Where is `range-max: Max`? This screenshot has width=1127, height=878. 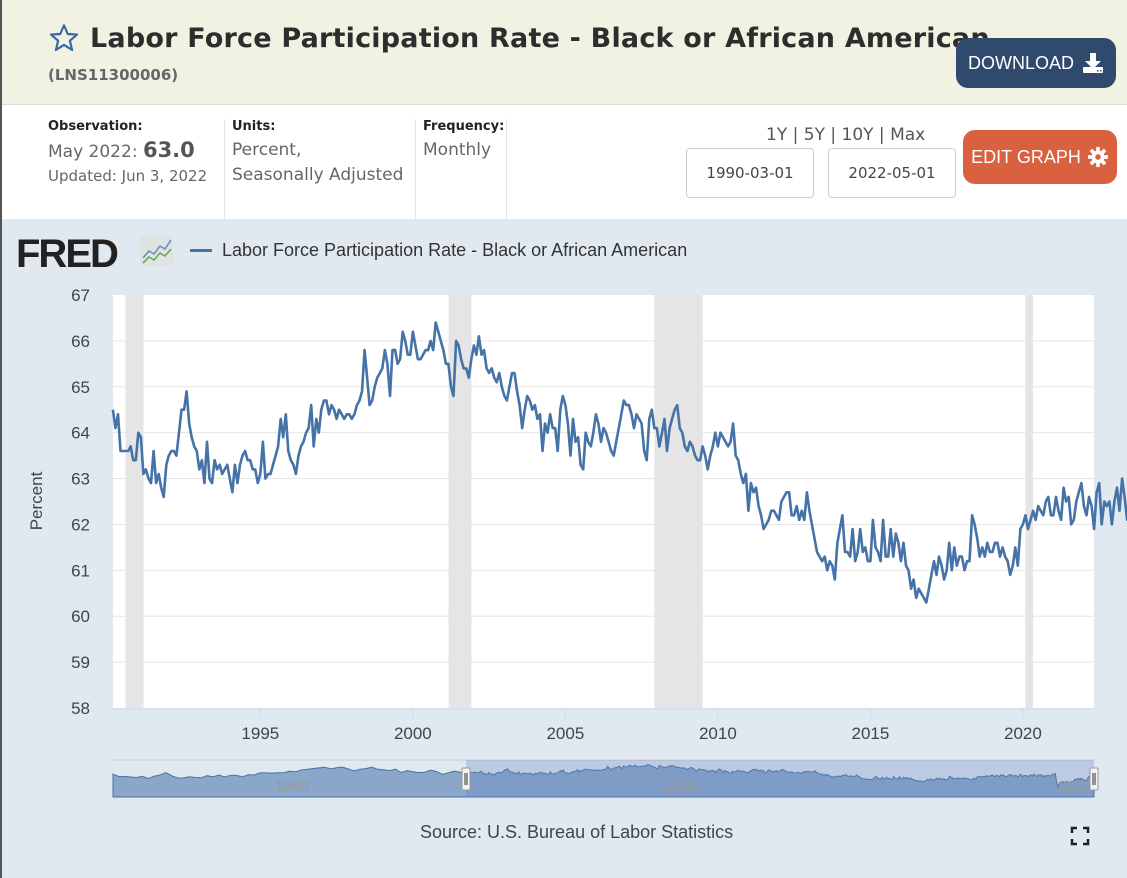
range-max: Max is located at coordinates (908, 135).